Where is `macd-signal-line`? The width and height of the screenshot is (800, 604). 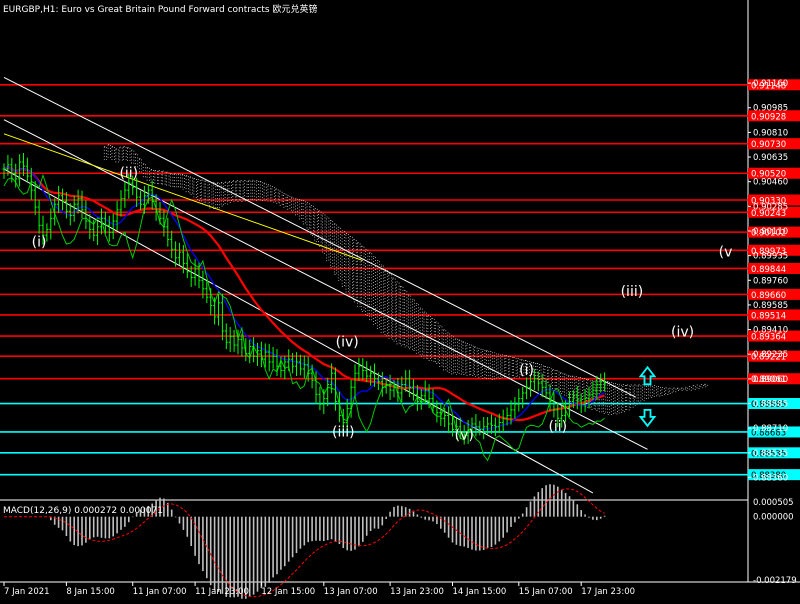
macd-signal-line is located at coordinates (304, 543).